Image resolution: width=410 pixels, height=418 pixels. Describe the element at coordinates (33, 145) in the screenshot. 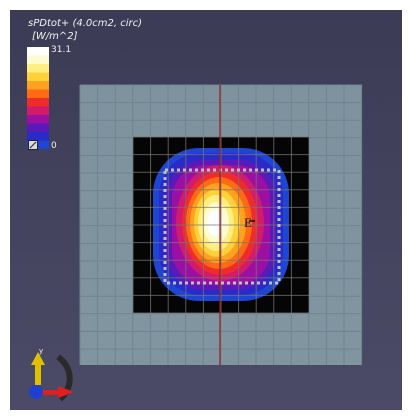

I see `colorbar-toggle-icon` at that location.